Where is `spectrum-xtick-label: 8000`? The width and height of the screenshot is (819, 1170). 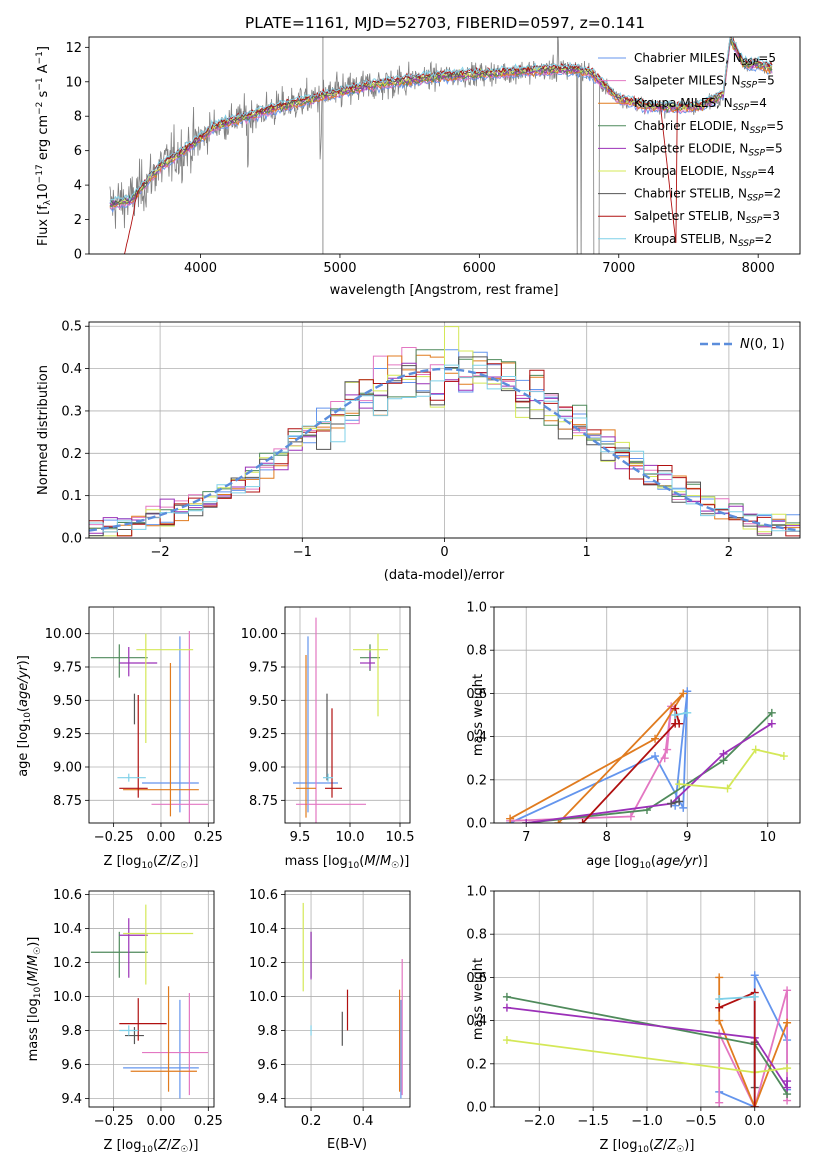 spectrum-xtick-label: 8000 is located at coordinates (758, 268).